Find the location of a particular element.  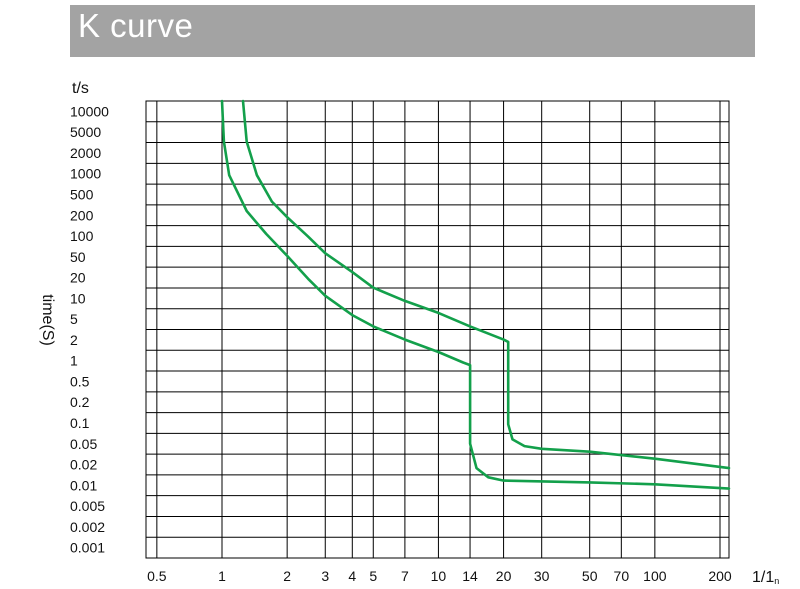

x-tick-label: 3 is located at coordinates (325, 576).